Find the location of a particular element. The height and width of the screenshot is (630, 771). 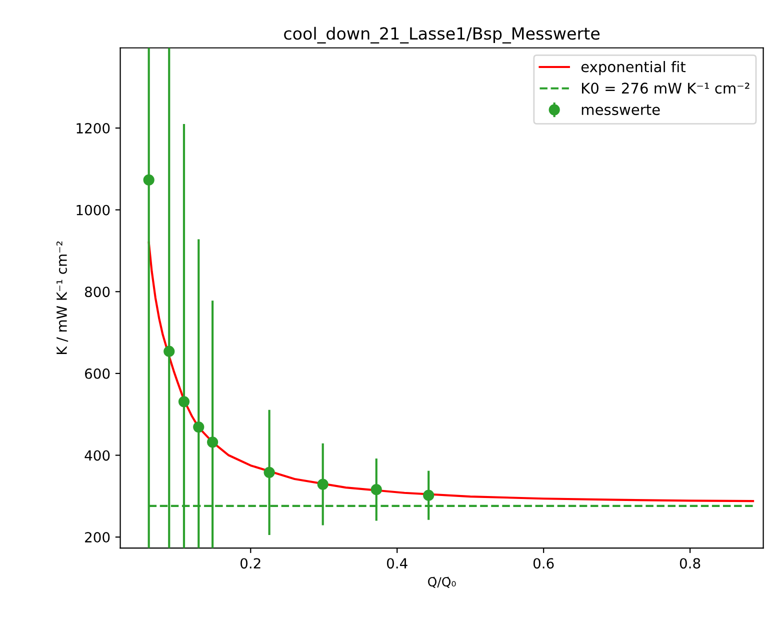

x-tick-label: 0.2 is located at coordinates (250, 563).